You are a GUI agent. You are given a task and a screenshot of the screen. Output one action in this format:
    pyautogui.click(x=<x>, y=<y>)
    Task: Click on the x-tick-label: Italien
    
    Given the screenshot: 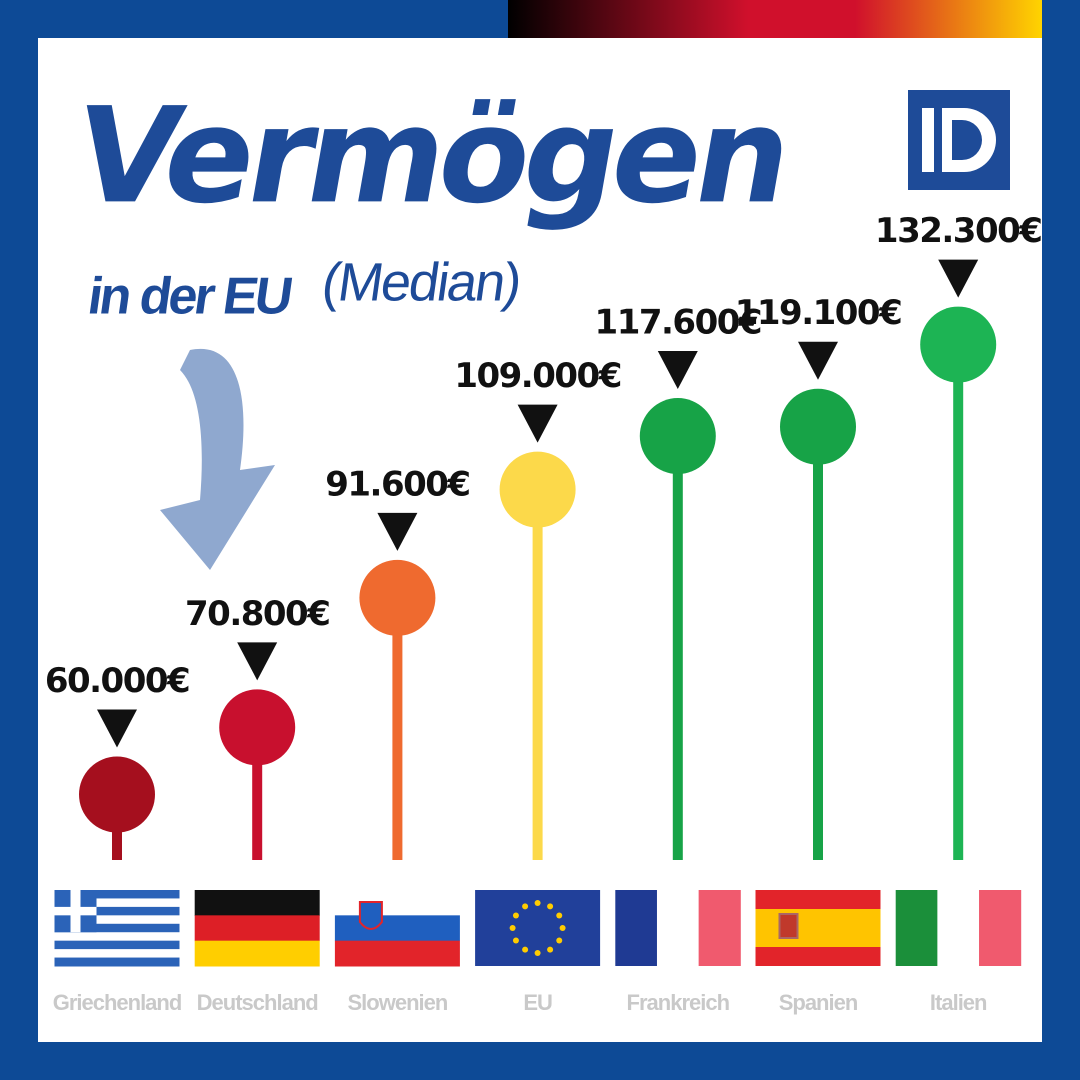 What is the action you would take?
    pyautogui.click(x=958, y=1002)
    